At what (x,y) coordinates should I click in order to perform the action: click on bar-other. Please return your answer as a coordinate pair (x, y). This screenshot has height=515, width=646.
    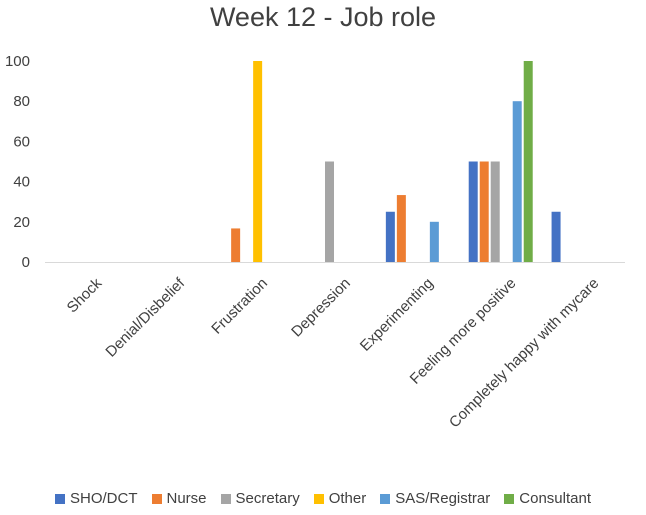
    Looking at the image, I should click on (258, 161).